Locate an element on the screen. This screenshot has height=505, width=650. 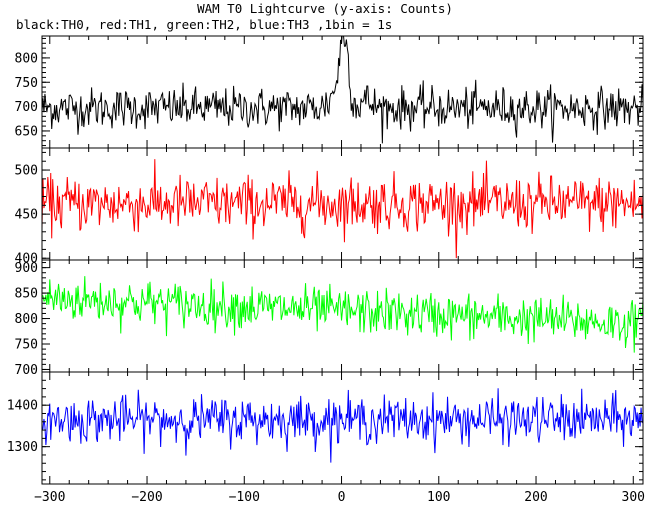
series-line-th2 is located at coordinates (342, 314).